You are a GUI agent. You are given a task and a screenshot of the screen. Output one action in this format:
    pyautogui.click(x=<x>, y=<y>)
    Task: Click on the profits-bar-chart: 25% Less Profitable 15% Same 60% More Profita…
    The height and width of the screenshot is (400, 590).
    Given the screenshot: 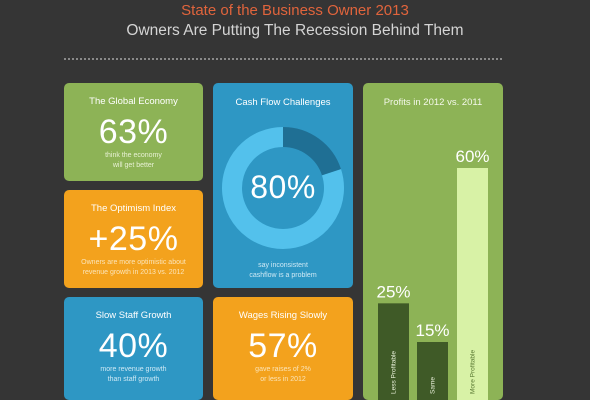 What is the action you would take?
    pyautogui.click(x=433, y=273)
    